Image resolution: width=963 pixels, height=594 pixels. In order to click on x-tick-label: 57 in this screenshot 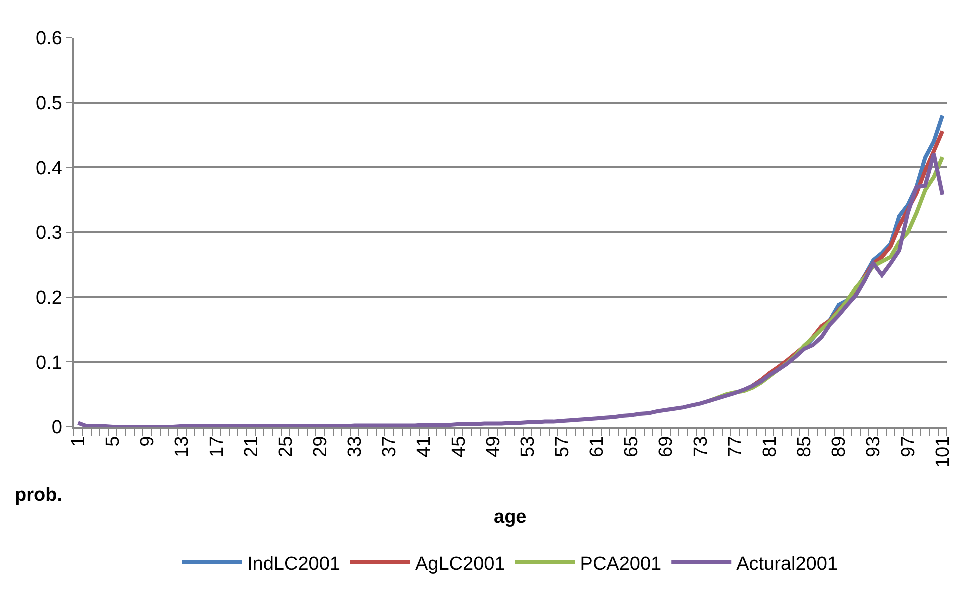, I will do `click(563, 447)`.